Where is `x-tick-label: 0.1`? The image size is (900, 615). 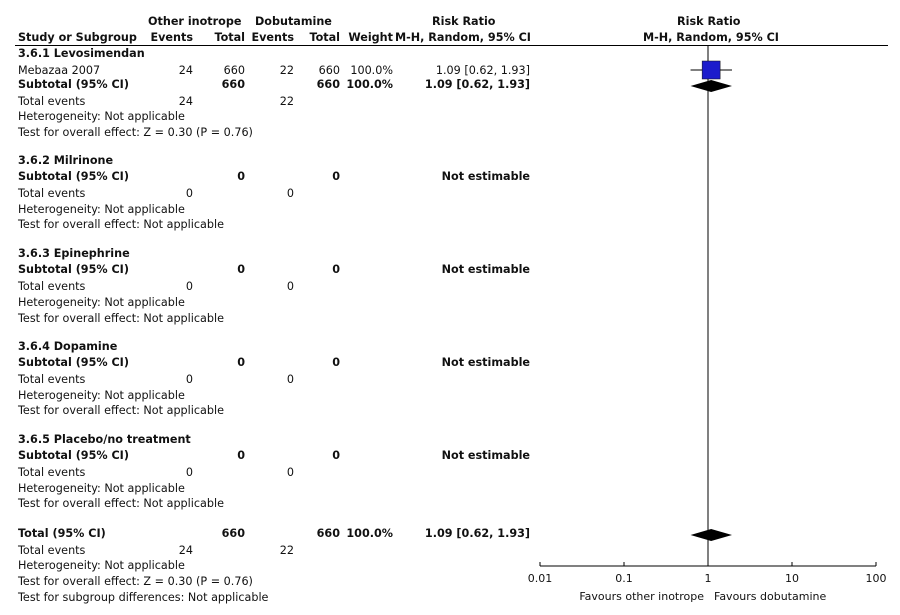
x-tick-label: 0.1 is located at coordinates (624, 578).